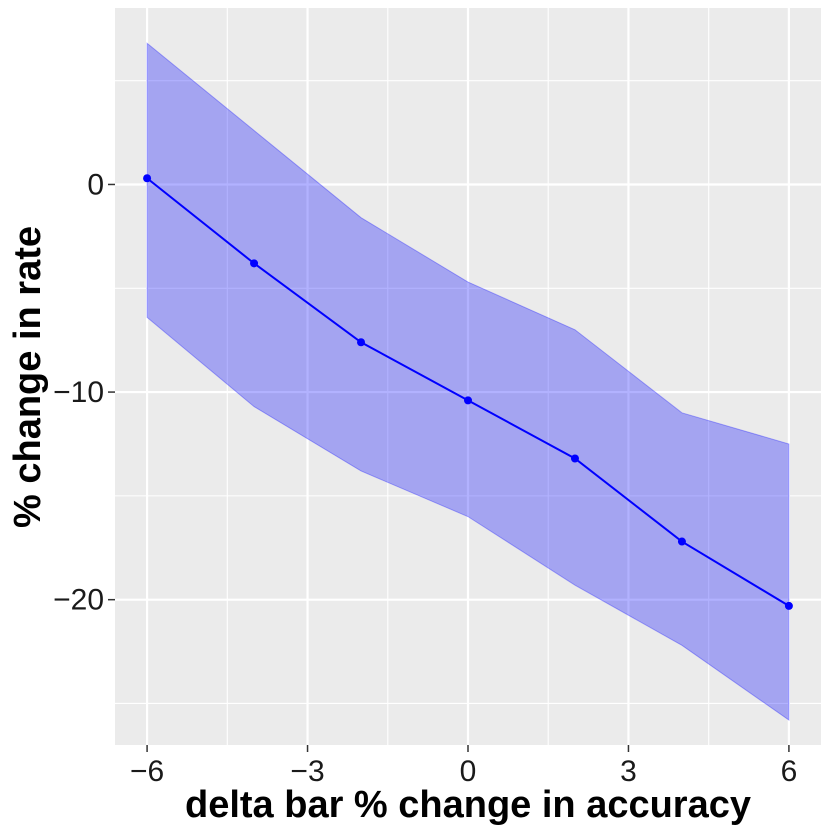 The width and height of the screenshot is (830, 830). I want to click on y-axis-title: % change in rate, so click(28, 377).